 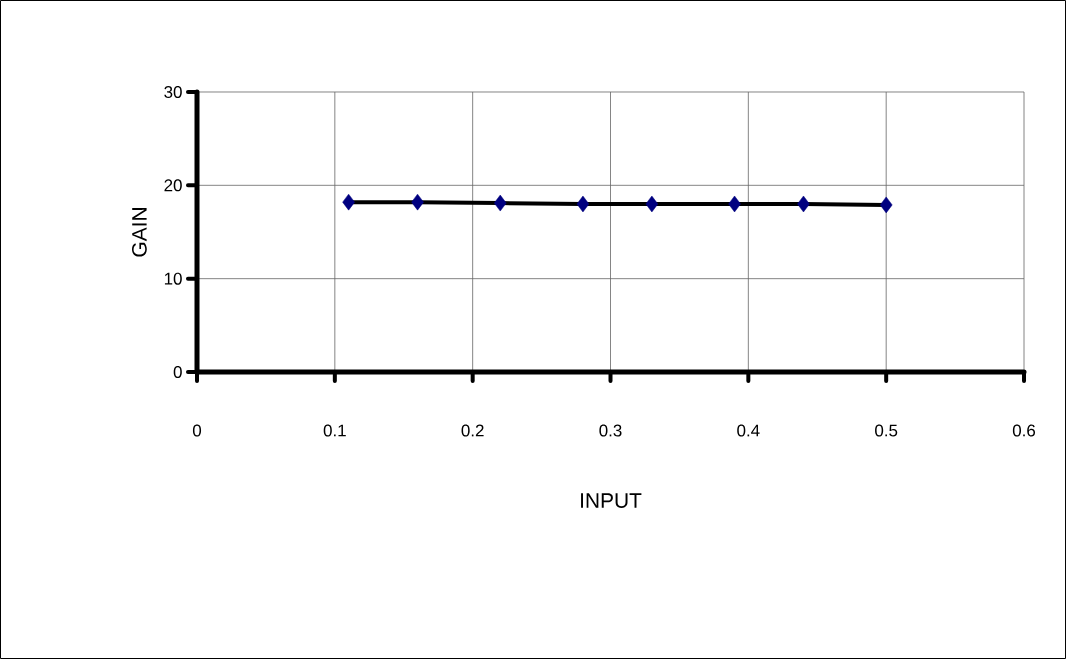 I want to click on x-tick-label: 0.6, so click(x=1024, y=430).